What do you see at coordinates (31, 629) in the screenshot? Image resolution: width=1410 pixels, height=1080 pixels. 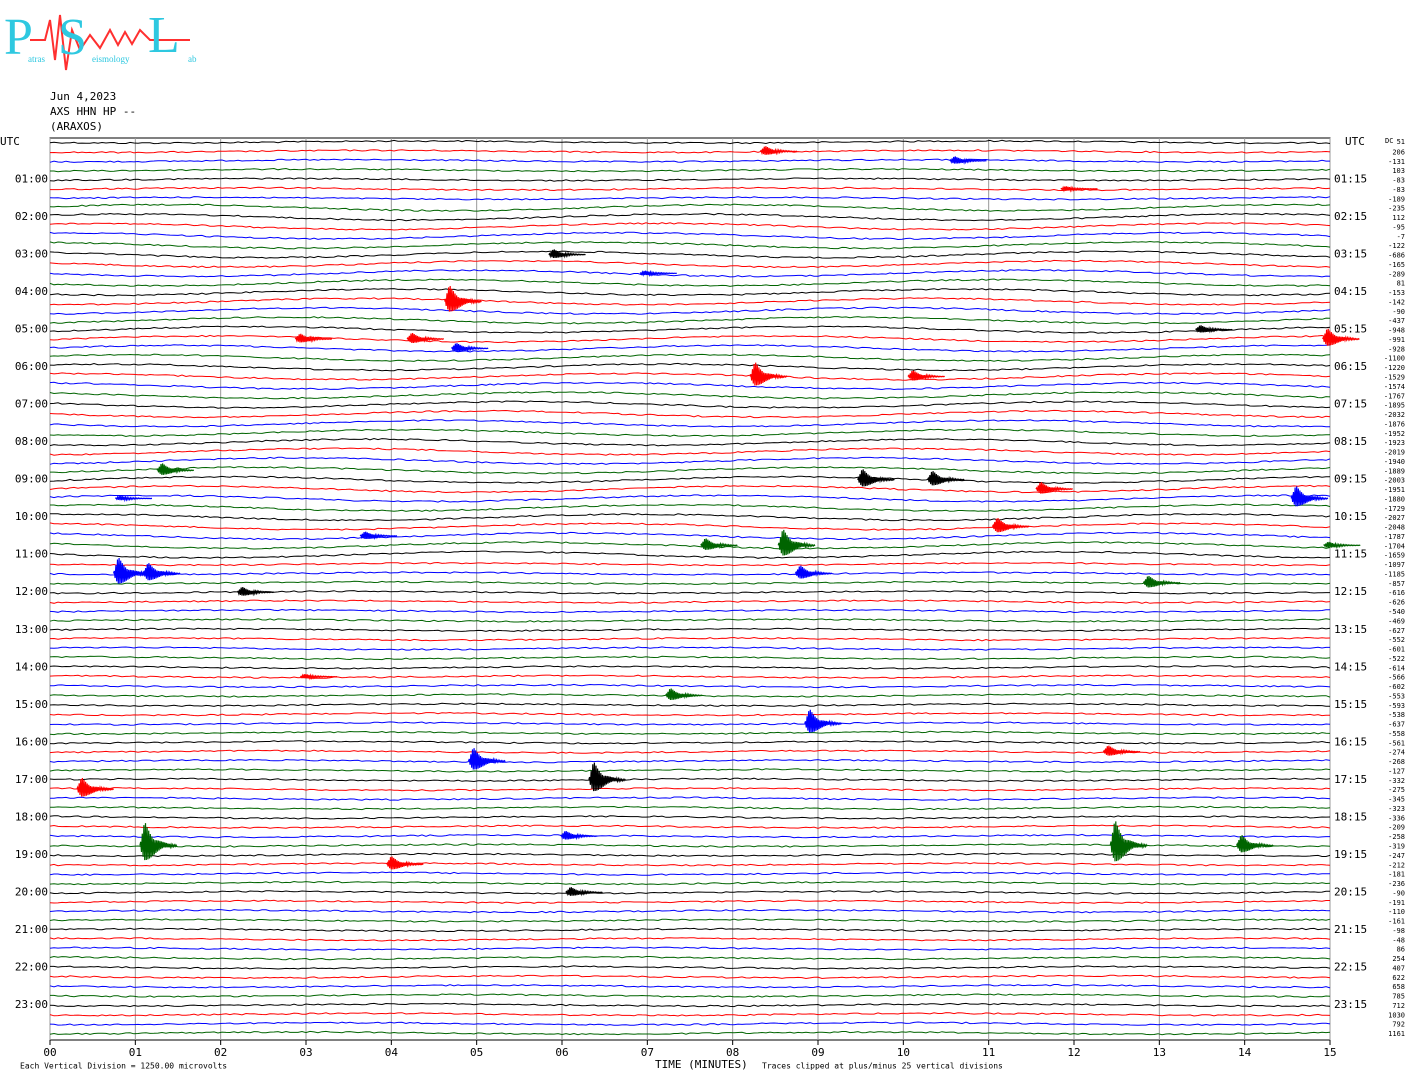 I see `hour-label: 13:00` at bounding box center [31, 629].